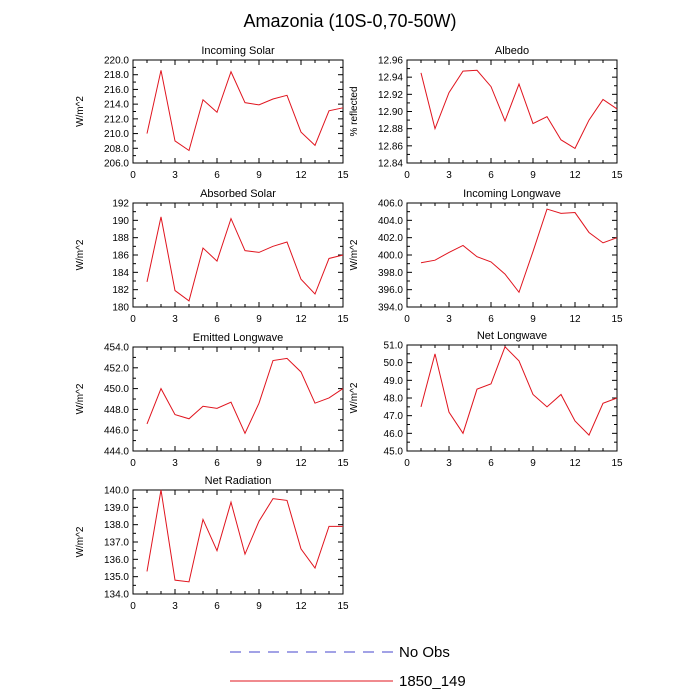  What do you see at coordinates (116, 90) in the screenshot?
I see `y-tick-label: 216.0` at bounding box center [116, 90].